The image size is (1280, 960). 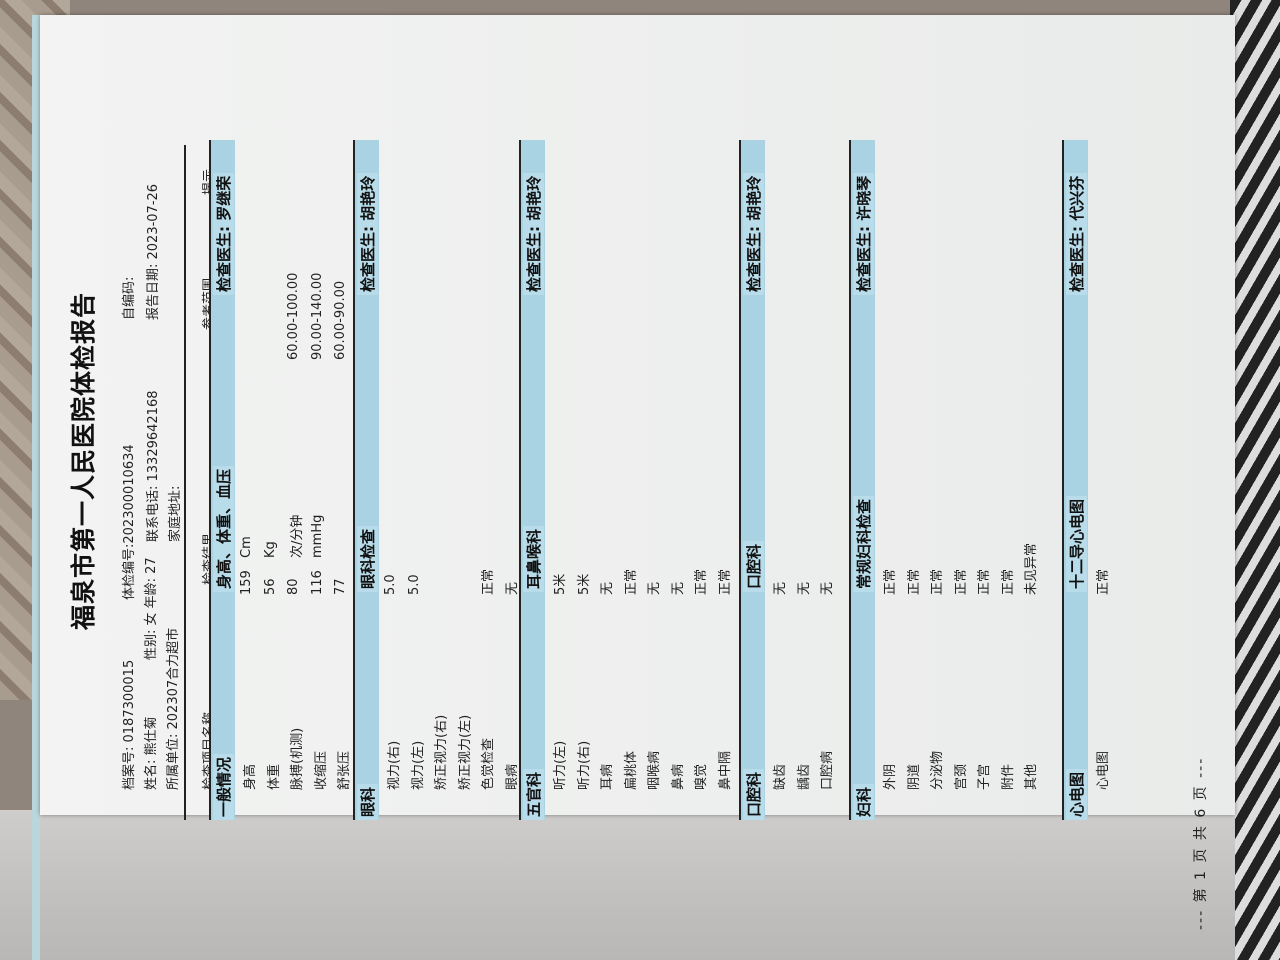 I want to click on item-reference: 60.00-100.00, so click(x=293, y=316).